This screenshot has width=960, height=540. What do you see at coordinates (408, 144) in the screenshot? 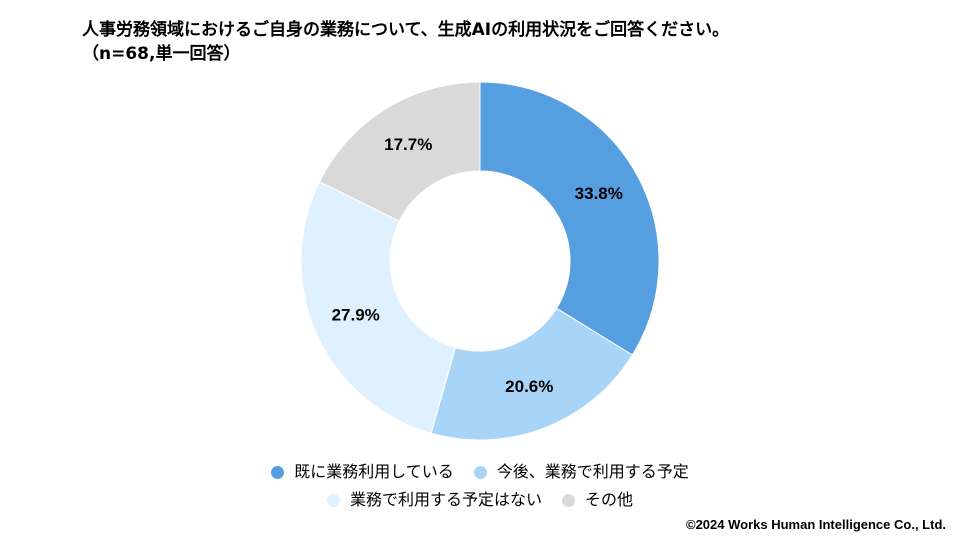
I see `slice-value-label: 17.7%` at bounding box center [408, 144].